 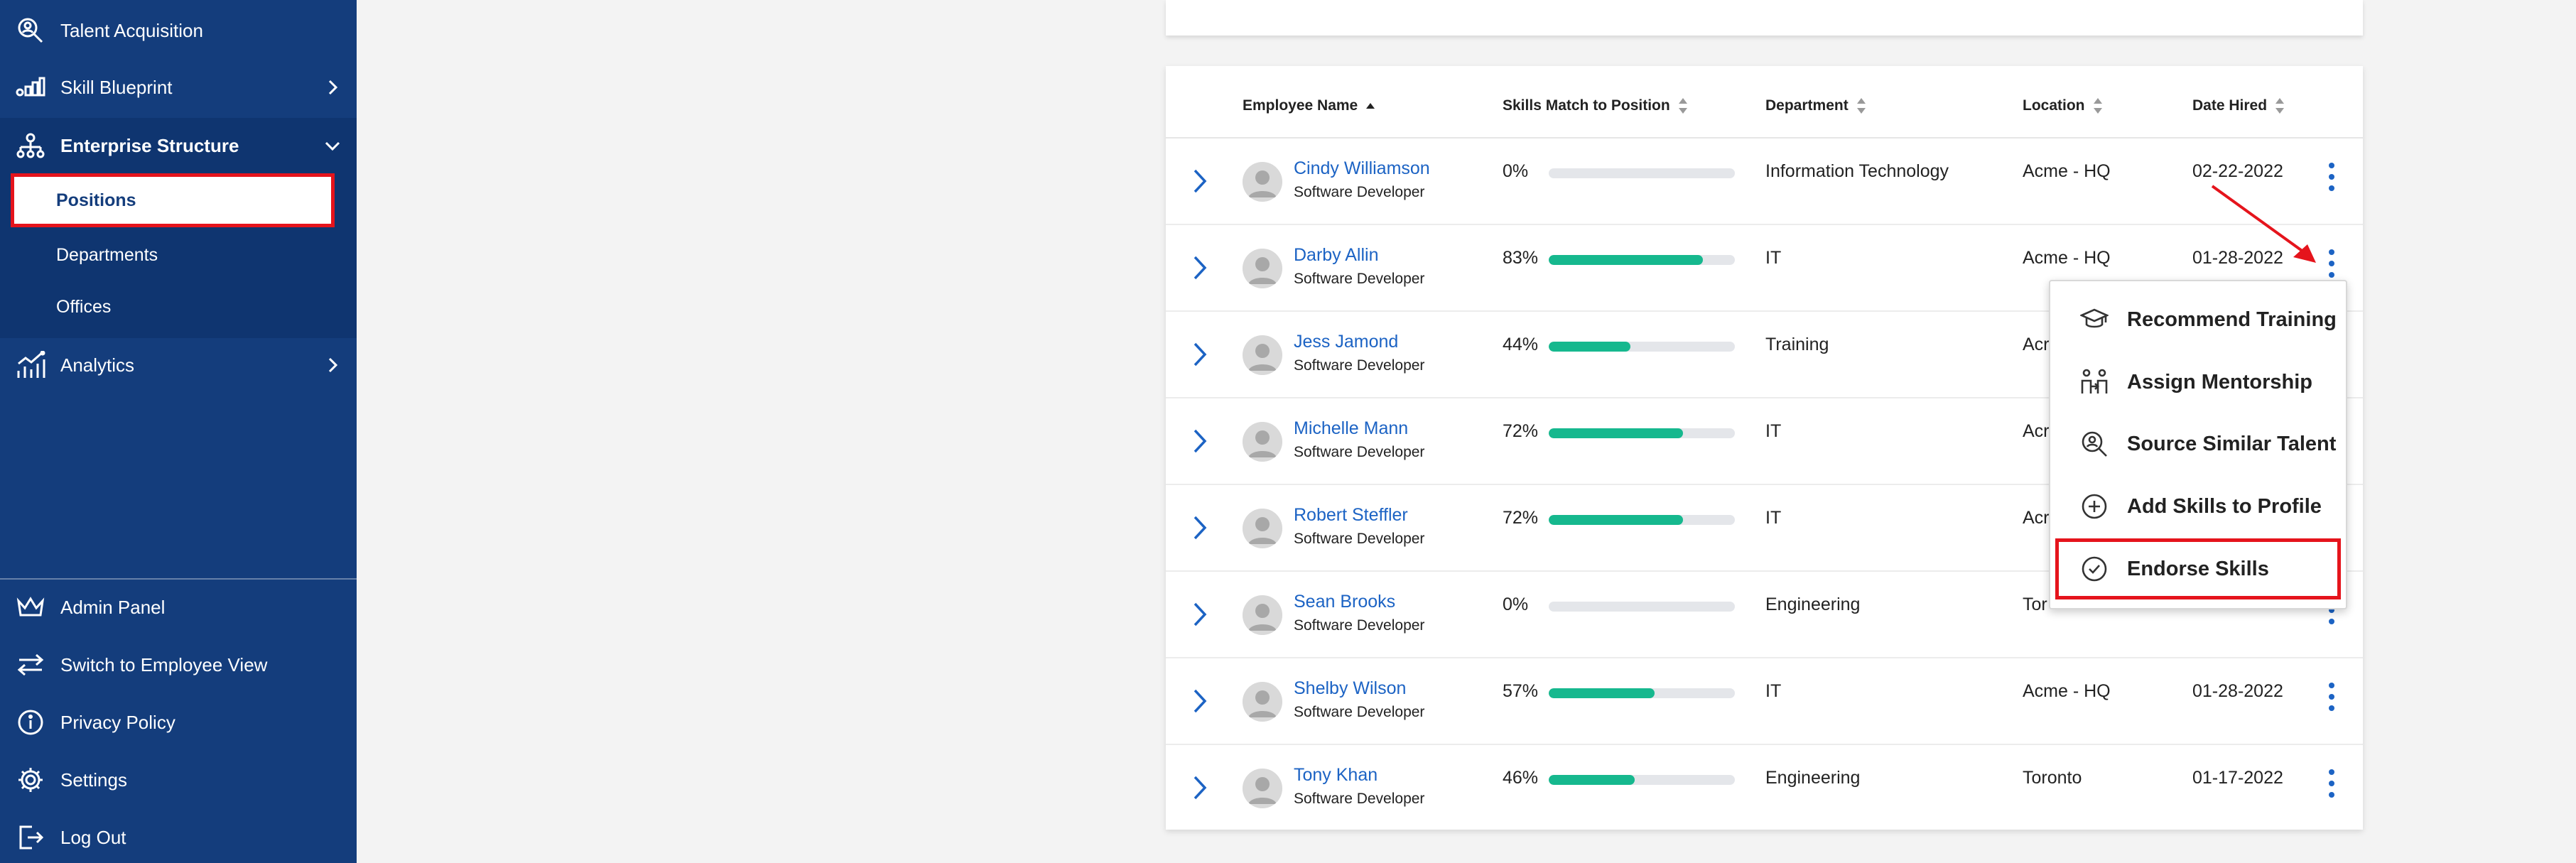 What do you see at coordinates (1521, 431) in the screenshot?
I see `skills-match-percent: 72%` at bounding box center [1521, 431].